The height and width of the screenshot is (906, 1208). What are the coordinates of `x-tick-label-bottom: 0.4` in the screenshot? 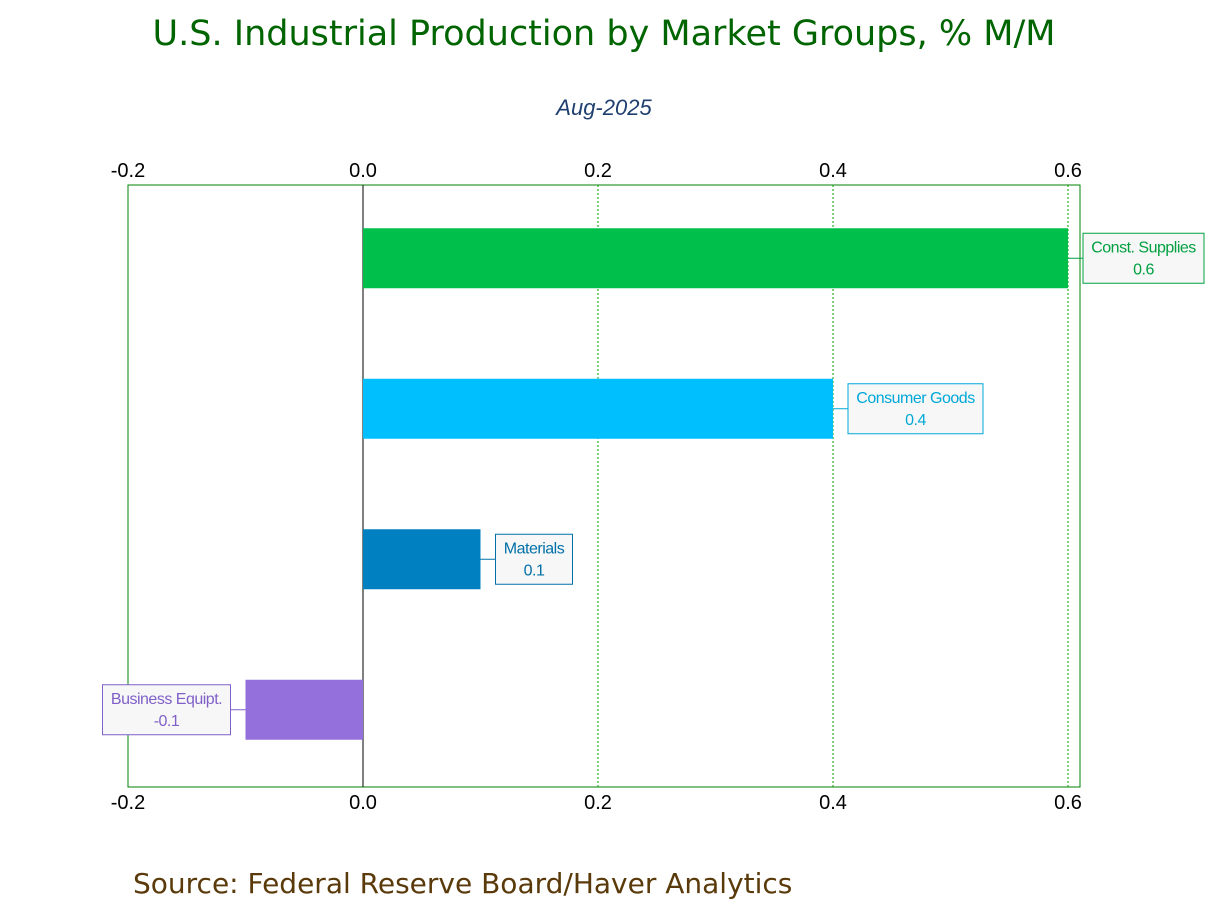 It's located at (833, 803).